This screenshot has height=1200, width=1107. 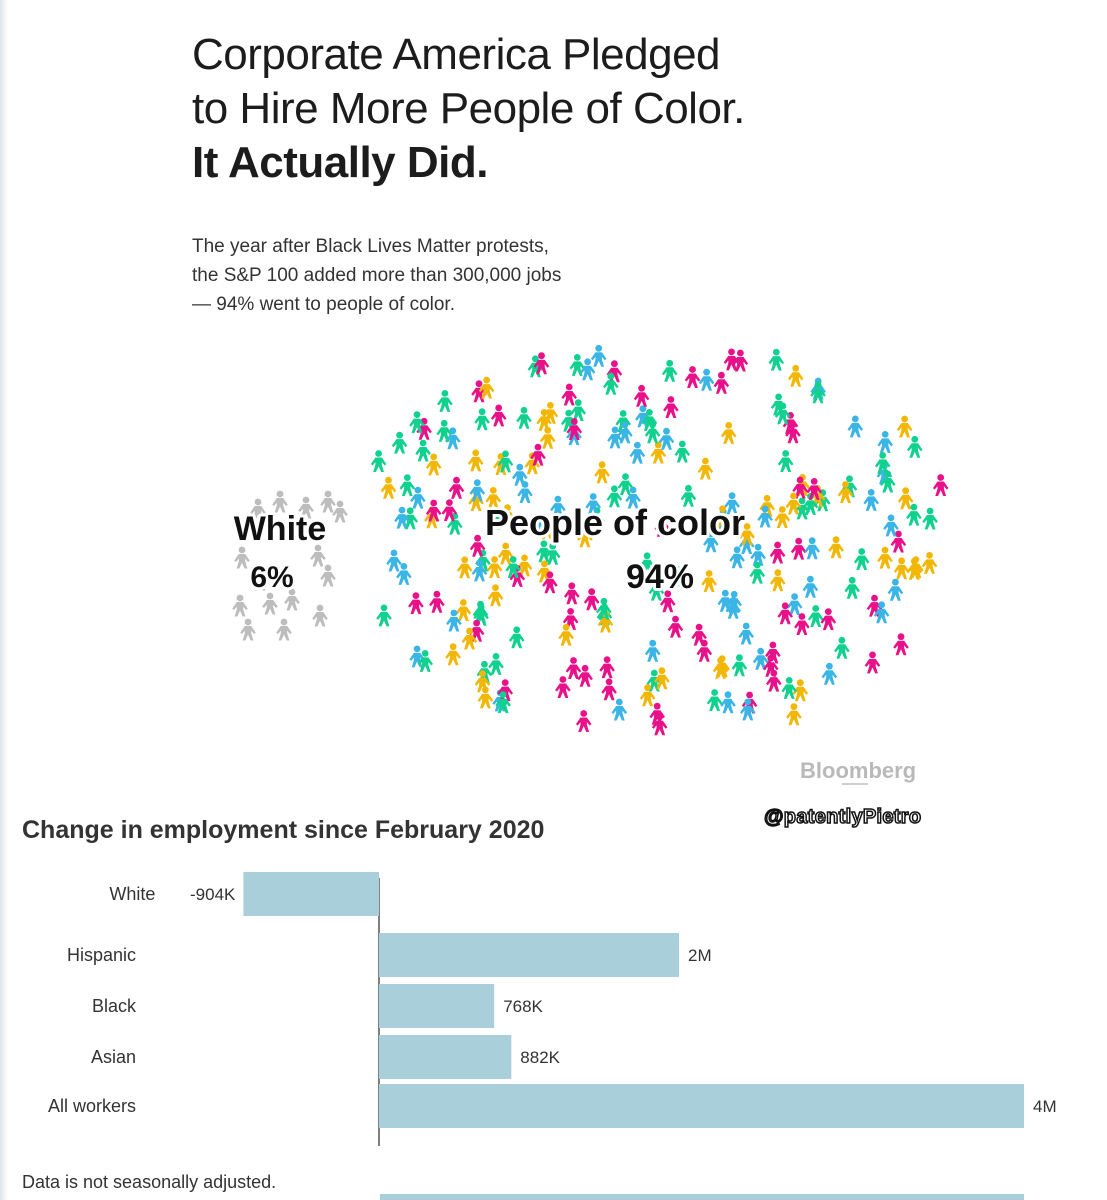 What do you see at coordinates (1045, 1106) in the screenshot?
I see `value-label: 4M` at bounding box center [1045, 1106].